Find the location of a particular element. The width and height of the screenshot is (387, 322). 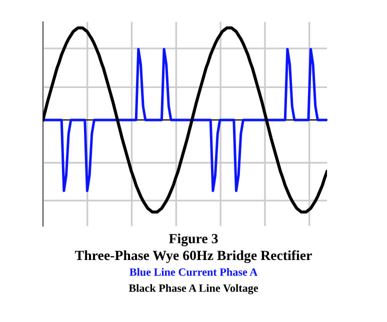

text: Black Phase A Line Voltage is located at coordinates (193, 289).